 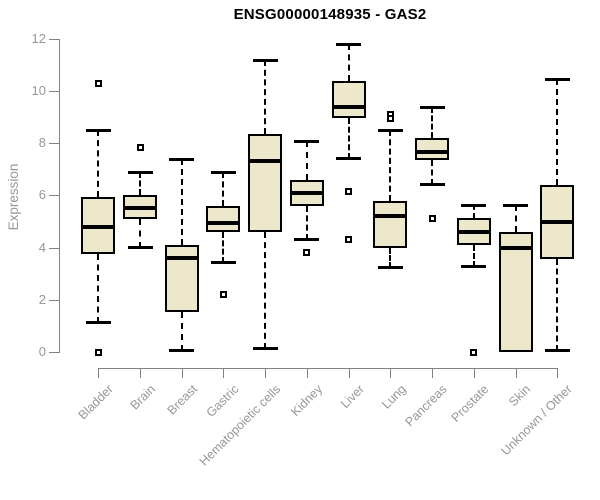 I want to click on x-tick-label: Skin, so click(x=520, y=396).